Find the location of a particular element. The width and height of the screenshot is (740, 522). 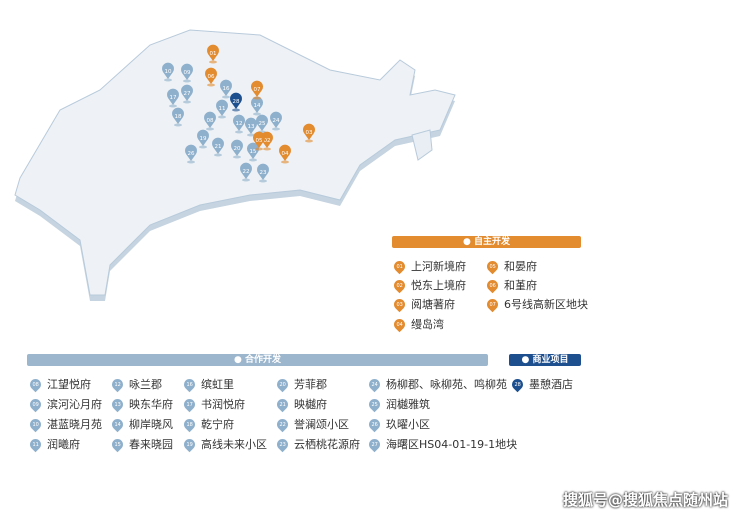

map-marker-22: 22 is located at coordinates (246, 172).